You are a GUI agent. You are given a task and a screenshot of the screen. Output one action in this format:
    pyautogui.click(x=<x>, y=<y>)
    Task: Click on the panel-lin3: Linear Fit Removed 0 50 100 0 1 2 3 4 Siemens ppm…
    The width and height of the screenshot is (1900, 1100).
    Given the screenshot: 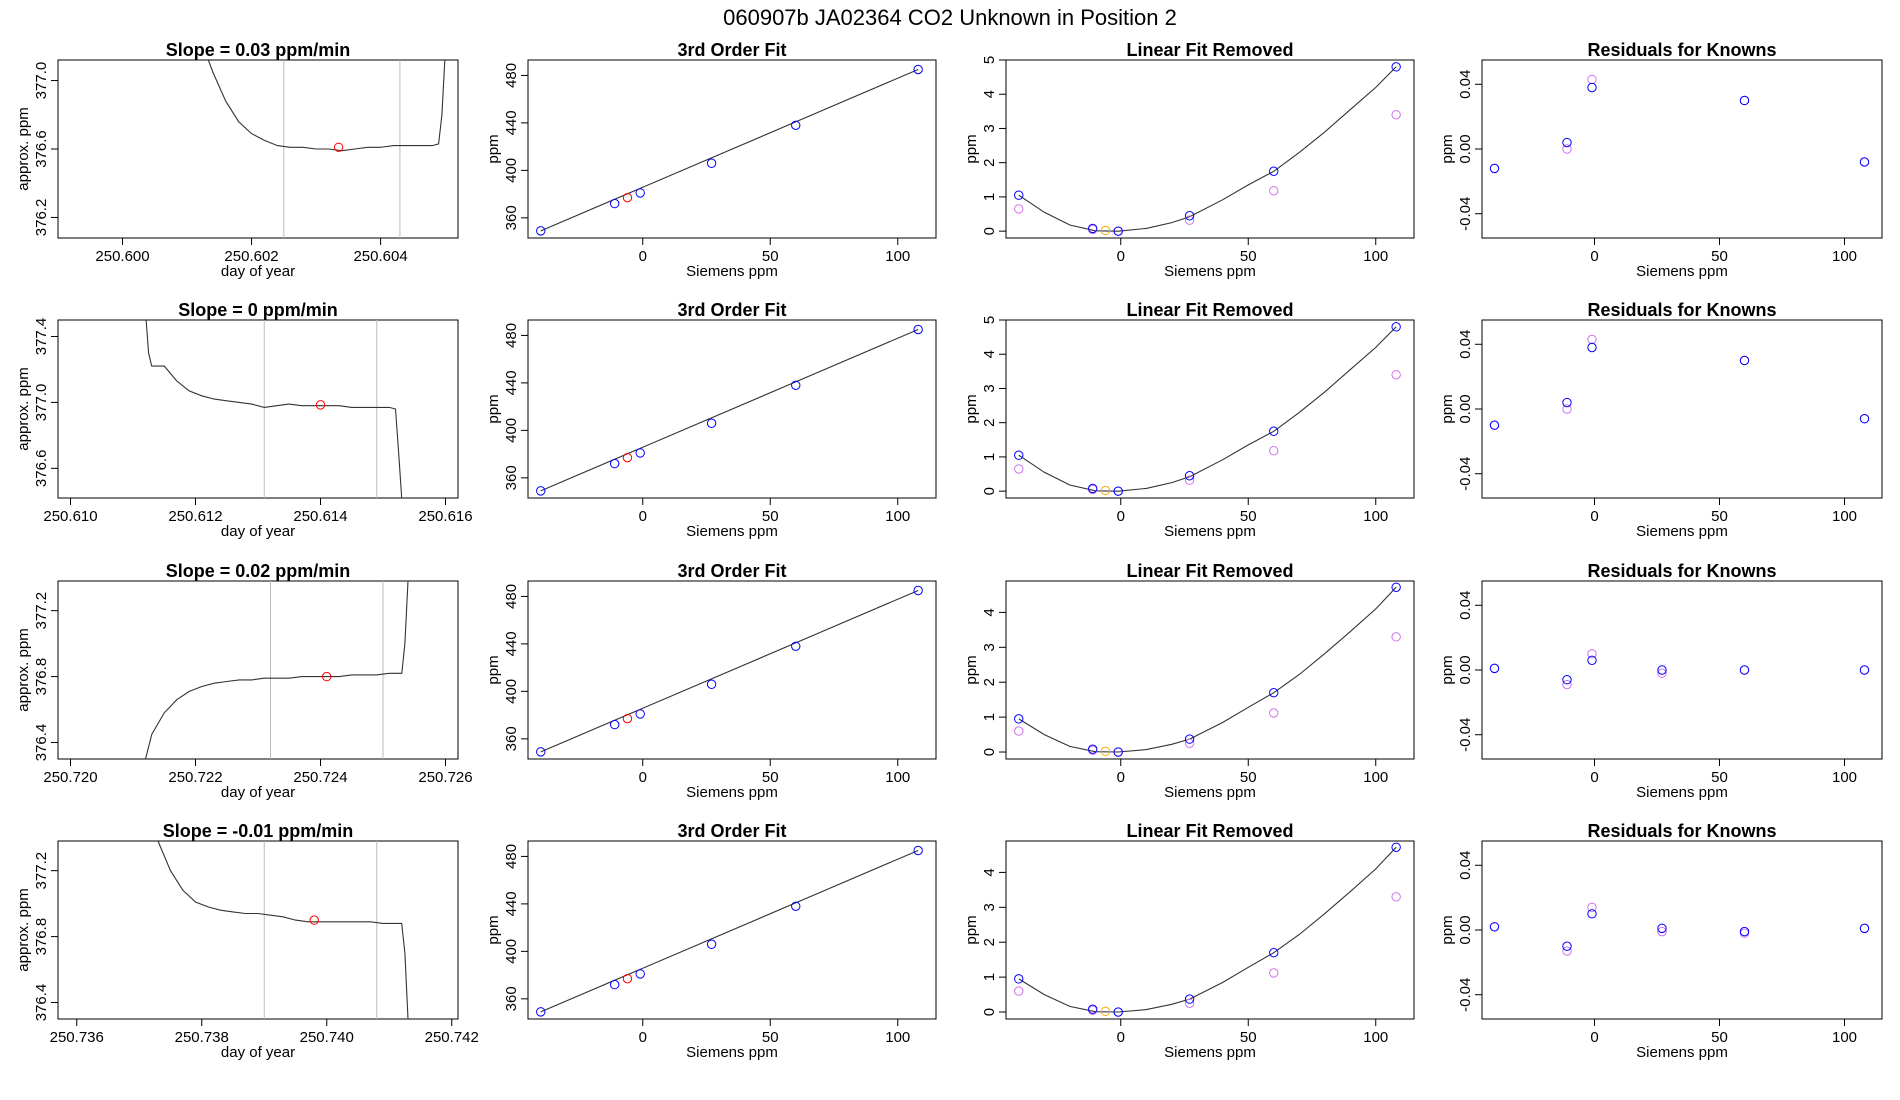 What is the action you would take?
    pyautogui.click(x=1189, y=681)
    